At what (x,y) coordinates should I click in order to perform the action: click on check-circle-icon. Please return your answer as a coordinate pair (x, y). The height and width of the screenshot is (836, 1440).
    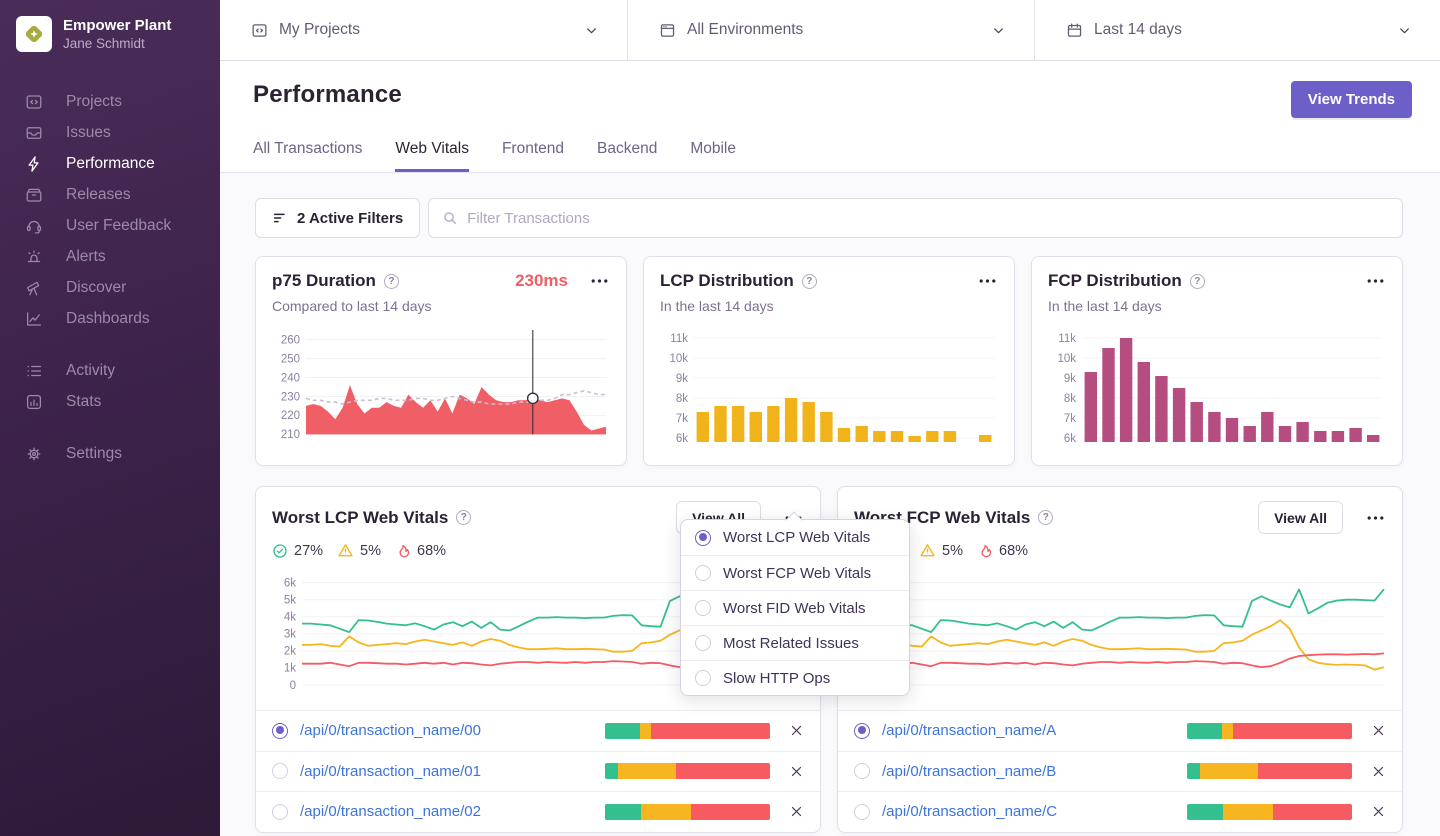
    Looking at the image, I should click on (280, 551).